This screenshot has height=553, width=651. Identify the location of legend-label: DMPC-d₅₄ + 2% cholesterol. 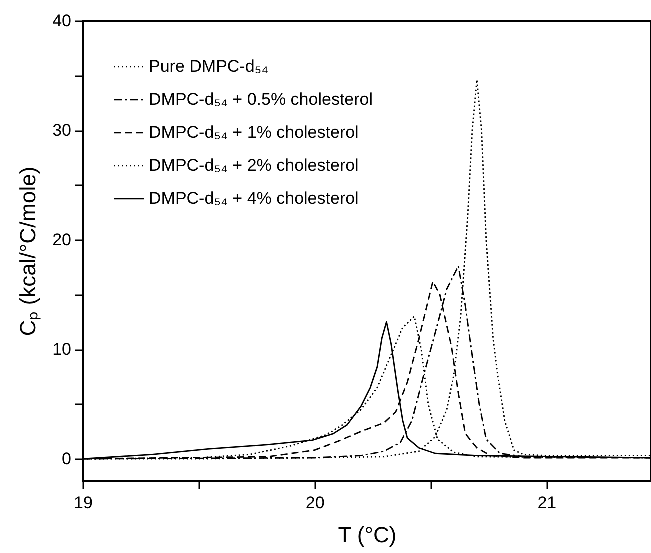
(254, 165).